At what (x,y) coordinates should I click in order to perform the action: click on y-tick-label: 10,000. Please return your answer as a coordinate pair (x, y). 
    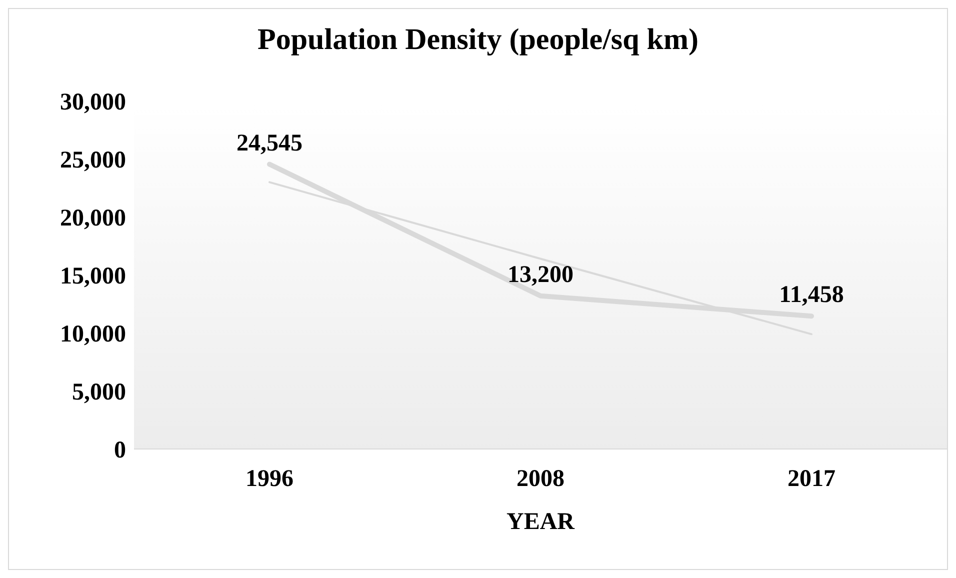
    Looking at the image, I should click on (93, 335).